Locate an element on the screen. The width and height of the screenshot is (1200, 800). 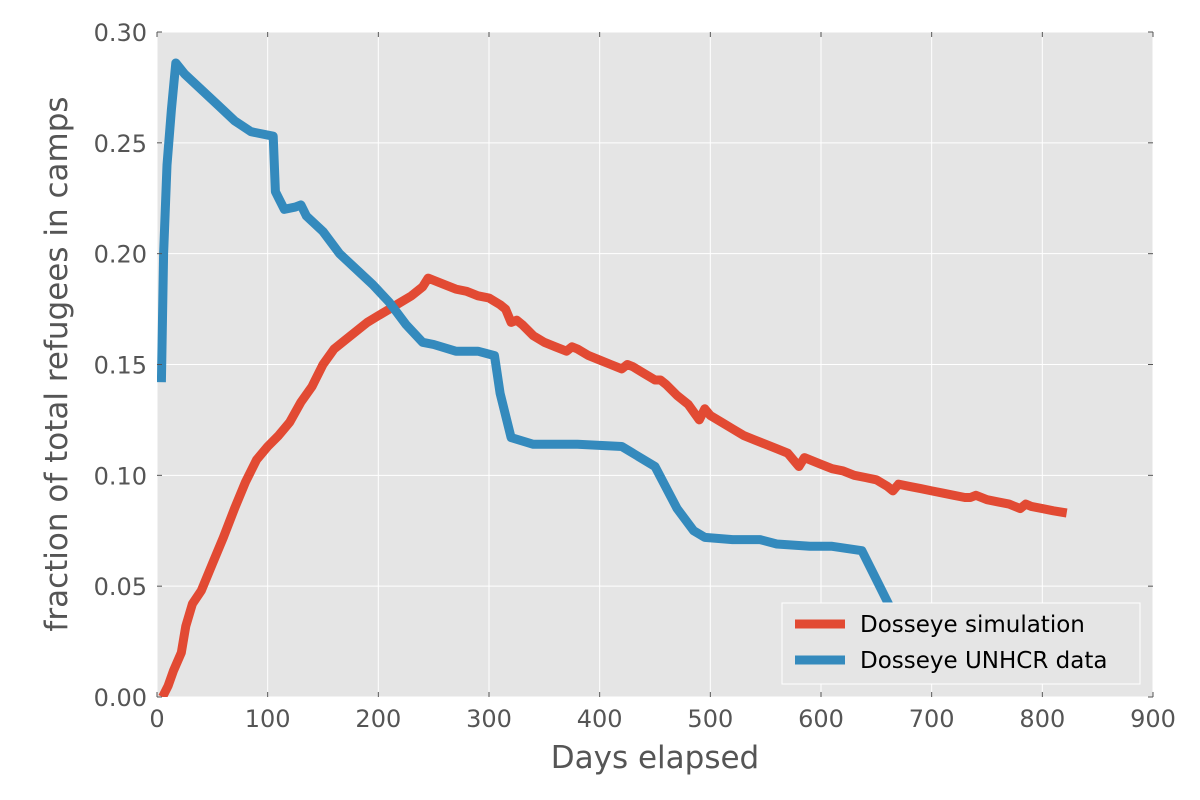
x-tick-label: 600 is located at coordinates (821, 719).